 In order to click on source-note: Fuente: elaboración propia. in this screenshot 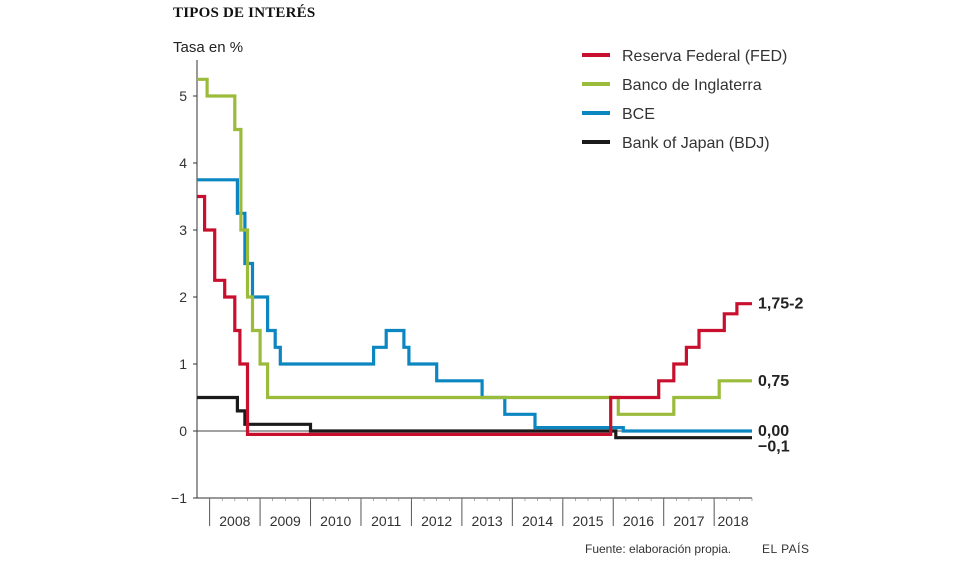, I will do `click(658, 549)`.